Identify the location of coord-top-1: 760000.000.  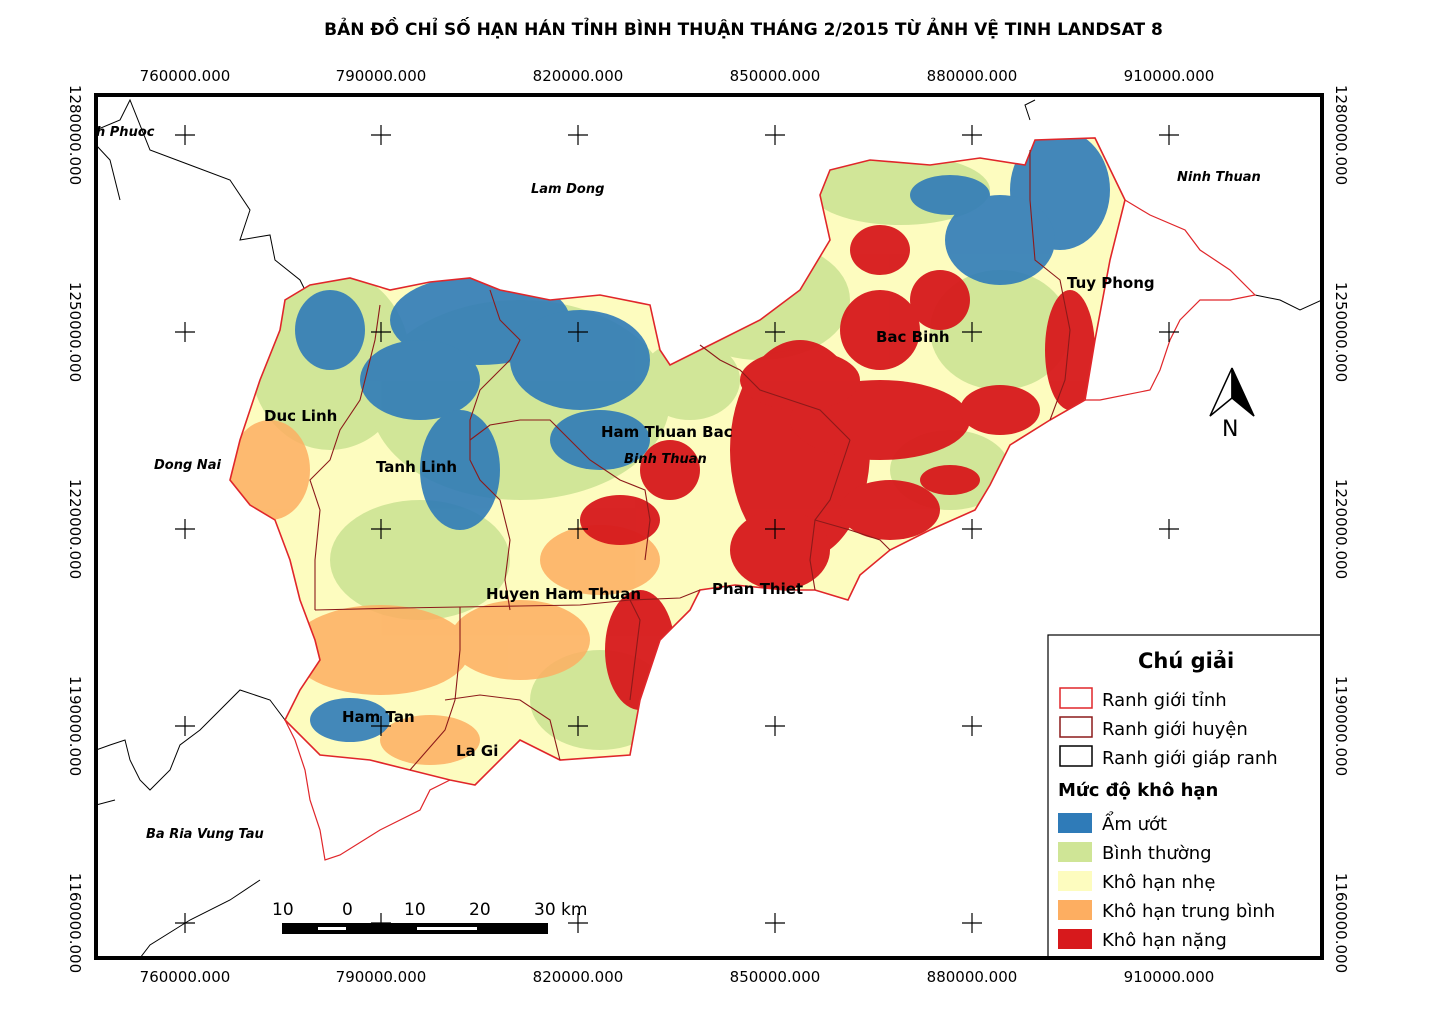
(185, 76).